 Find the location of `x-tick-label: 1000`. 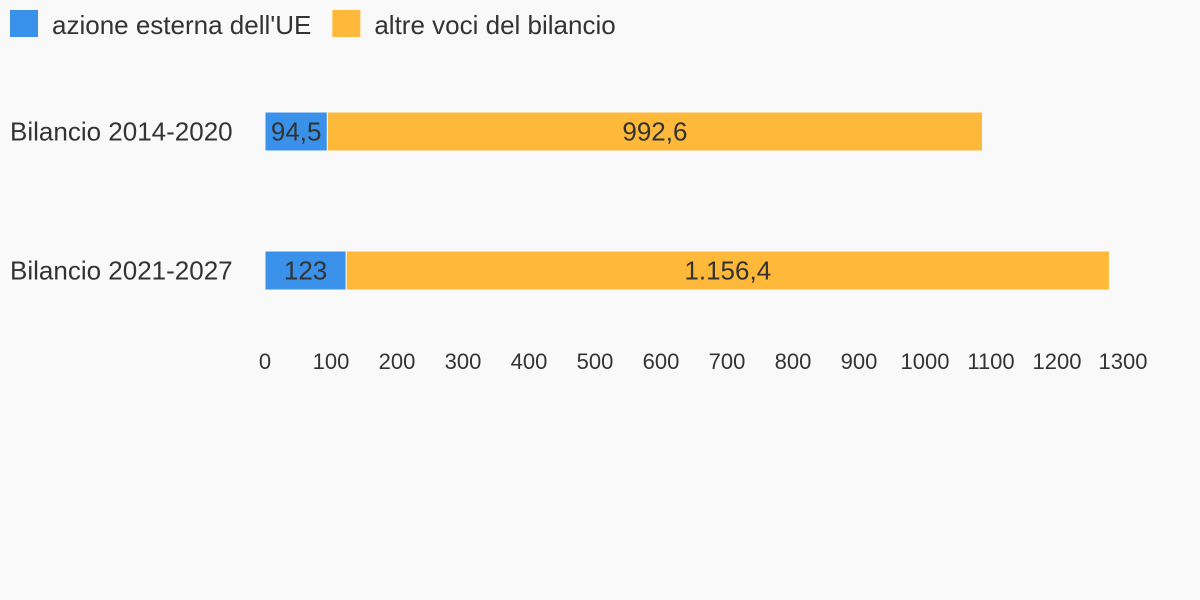

x-tick-label: 1000 is located at coordinates (925, 361).